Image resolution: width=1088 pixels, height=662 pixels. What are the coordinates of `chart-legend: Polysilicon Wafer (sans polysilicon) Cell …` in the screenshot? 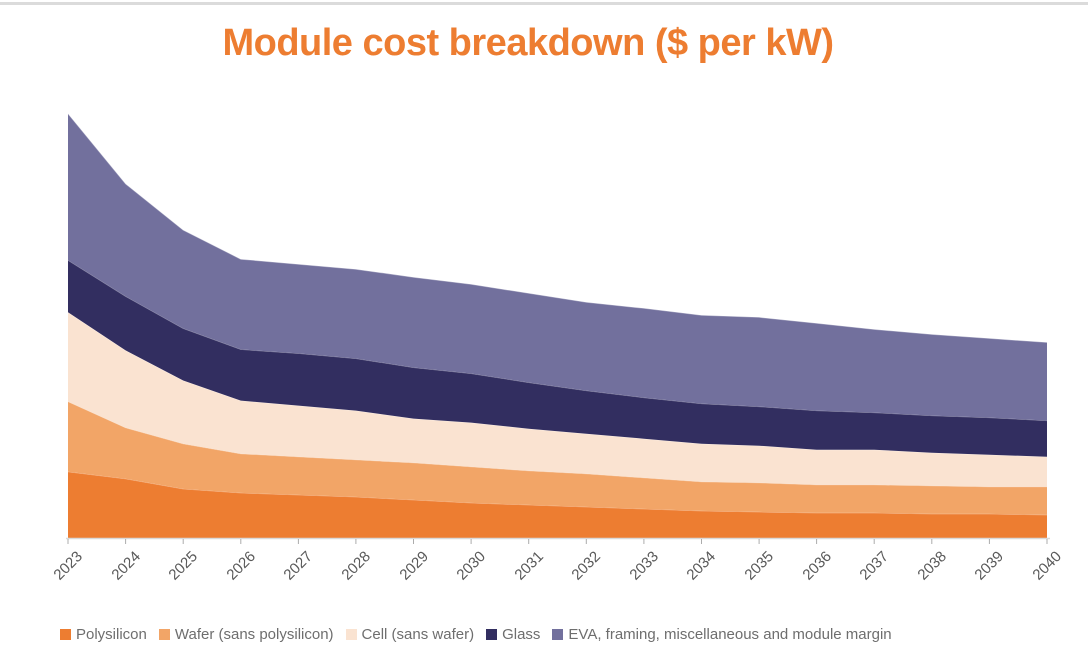 It's located at (572, 634).